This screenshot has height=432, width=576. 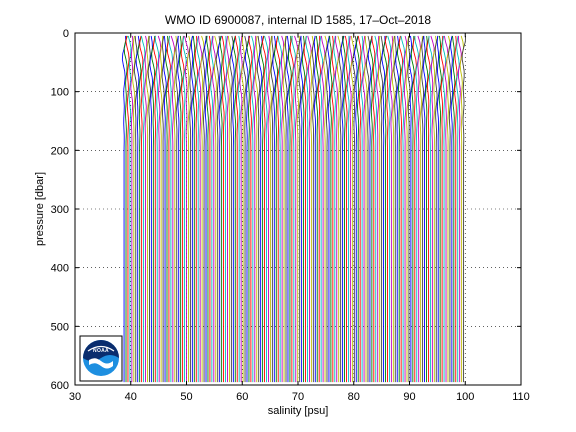 What do you see at coordinates (101, 358) in the screenshot?
I see `noaa-logo: NOAA` at bounding box center [101, 358].